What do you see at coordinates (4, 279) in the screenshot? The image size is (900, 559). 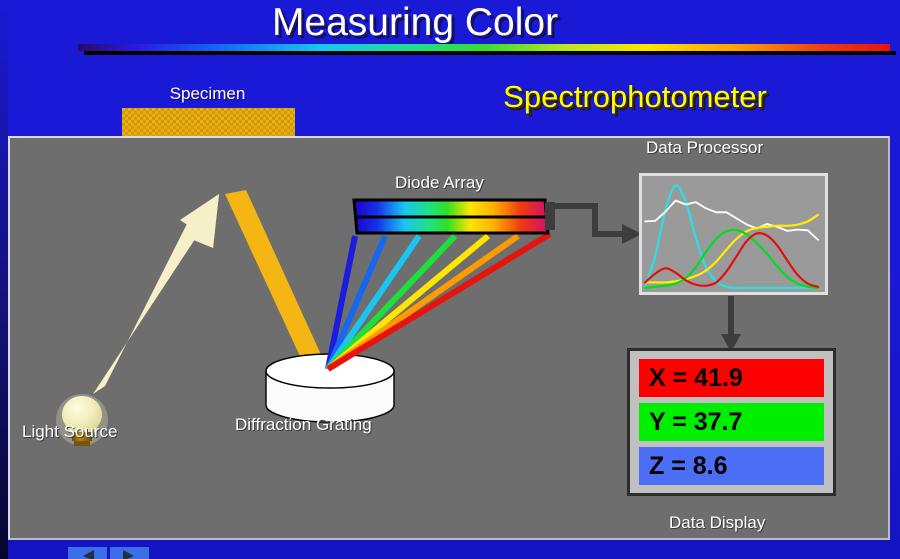 I see `left-edge-strip` at bounding box center [4, 279].